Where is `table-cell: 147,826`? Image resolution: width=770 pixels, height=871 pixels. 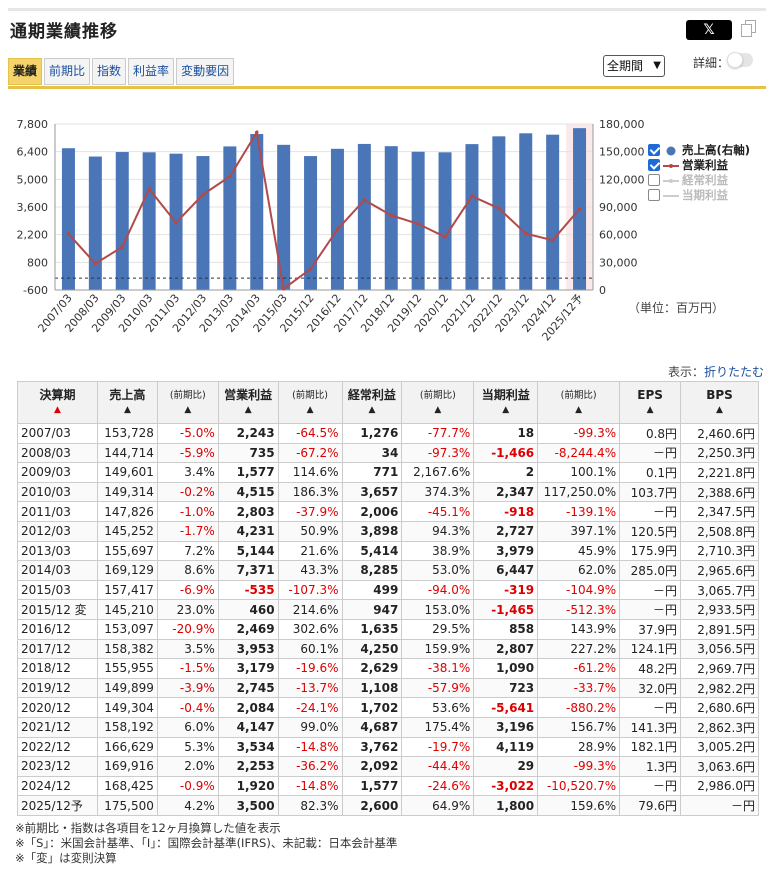 table-cell: 147,826 is located at coordinates (127, 511).